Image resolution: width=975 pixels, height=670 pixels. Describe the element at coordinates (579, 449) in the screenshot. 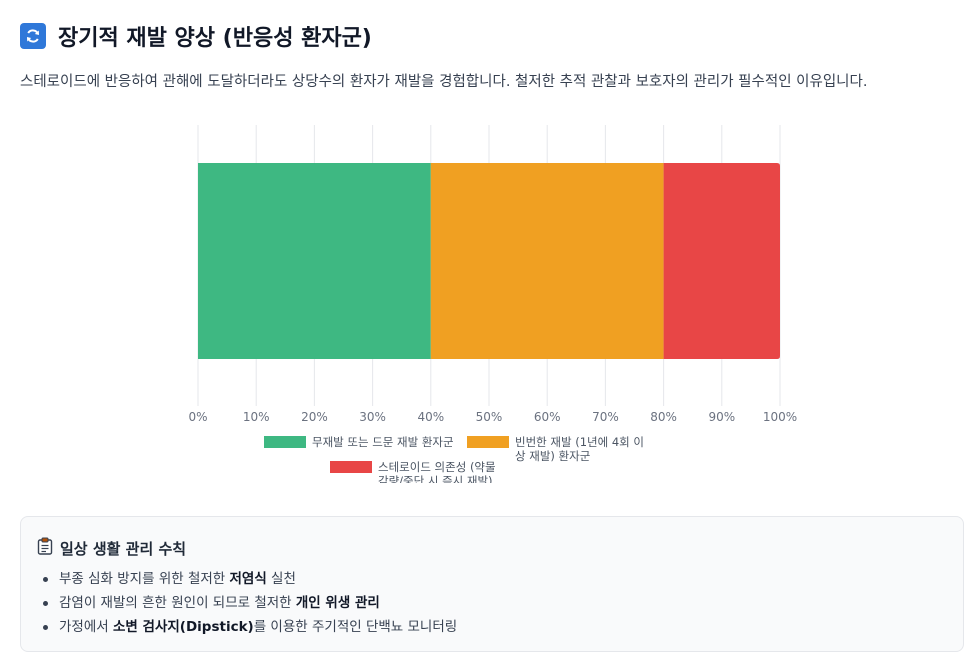

I see `legend-label: 빈번한 재발 (1년에 4회 이상 재발) 환자군` at that location.